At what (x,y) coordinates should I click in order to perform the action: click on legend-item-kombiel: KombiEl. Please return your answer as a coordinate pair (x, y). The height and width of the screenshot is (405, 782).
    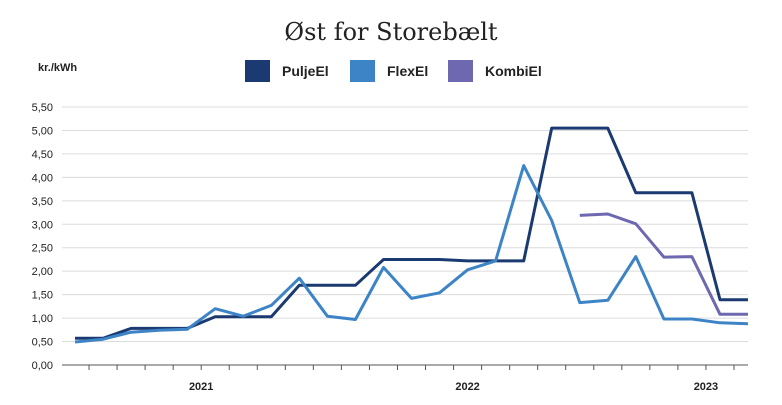
    Looking at the image, I should click on (495, 71).